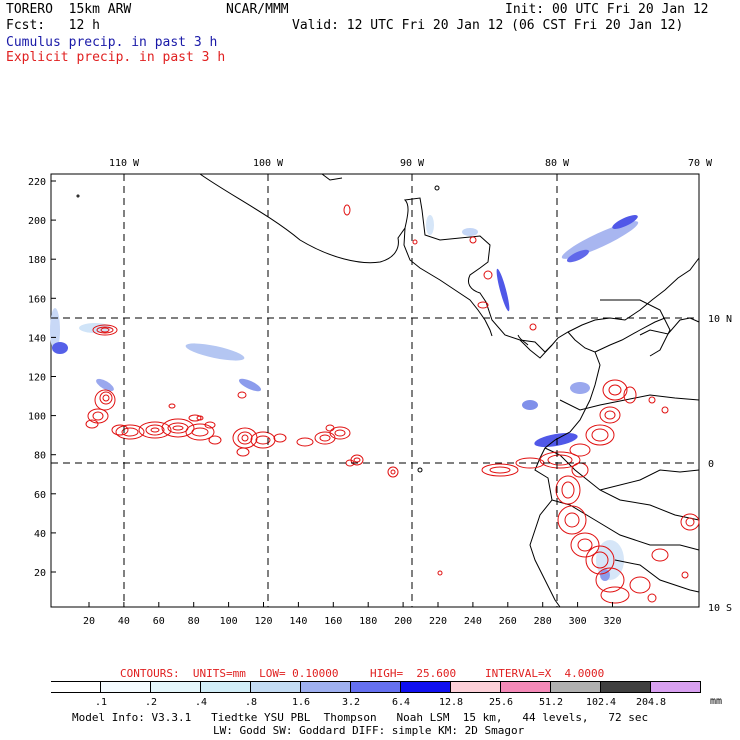 The image size is (740, 740). What do you see at coordinates (700, 163) in the screenshot?
I see `lon-label: 70 W` at bounding box center [700, 163].